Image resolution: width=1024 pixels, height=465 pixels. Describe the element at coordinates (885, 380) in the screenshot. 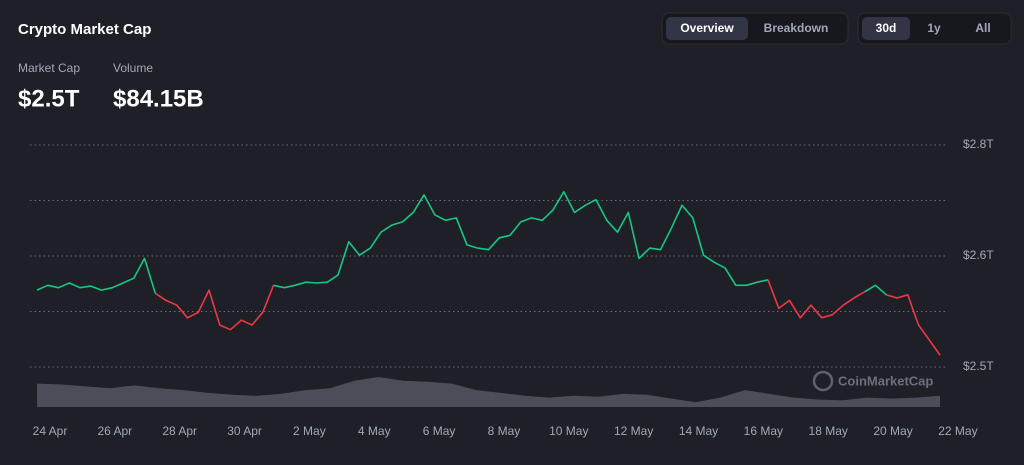

I see `watermark-text: CoinMarketCap` at that location.